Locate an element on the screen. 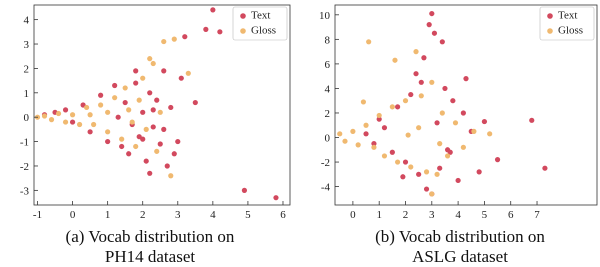 The height and width of the screenshot is (267, 600). caption: ASLG dataset is located at coordinates (460, 254).